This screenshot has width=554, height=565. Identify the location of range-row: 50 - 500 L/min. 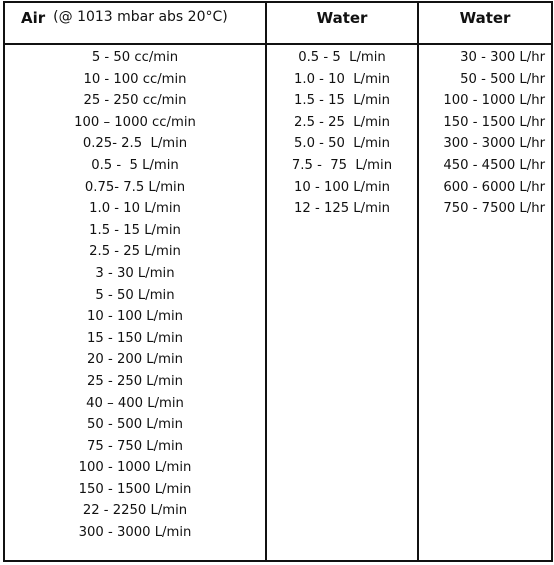
(135, 425).